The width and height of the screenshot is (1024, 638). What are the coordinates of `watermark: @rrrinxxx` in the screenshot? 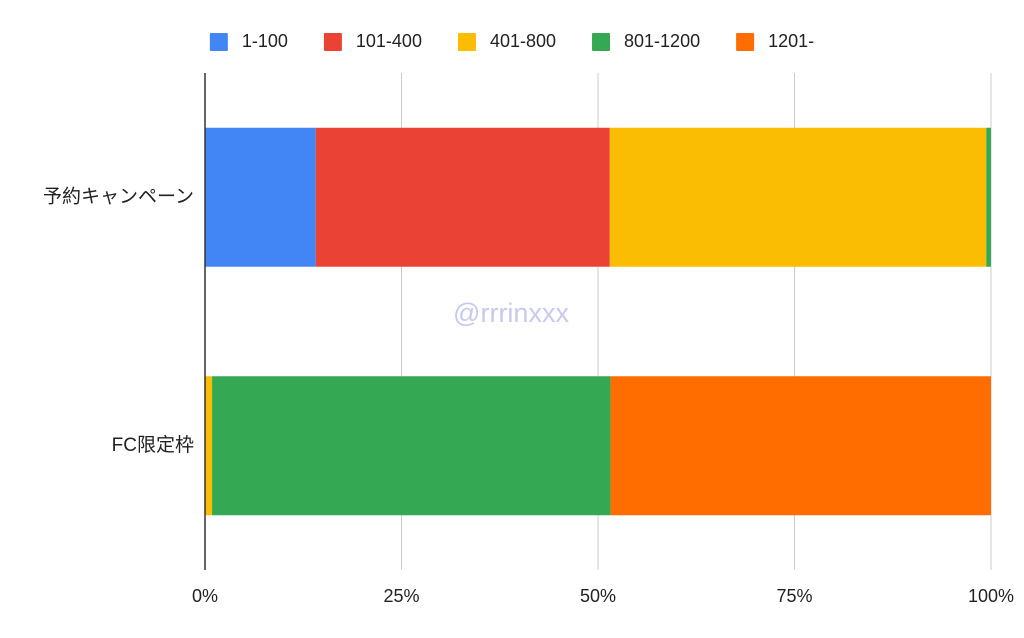 It's located at (511, 313).